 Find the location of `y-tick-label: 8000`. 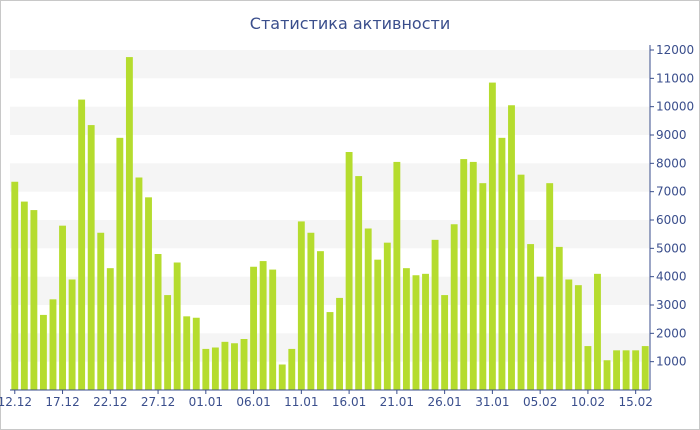

y-tick-label: 8000 is located at coordinates (671, 163).